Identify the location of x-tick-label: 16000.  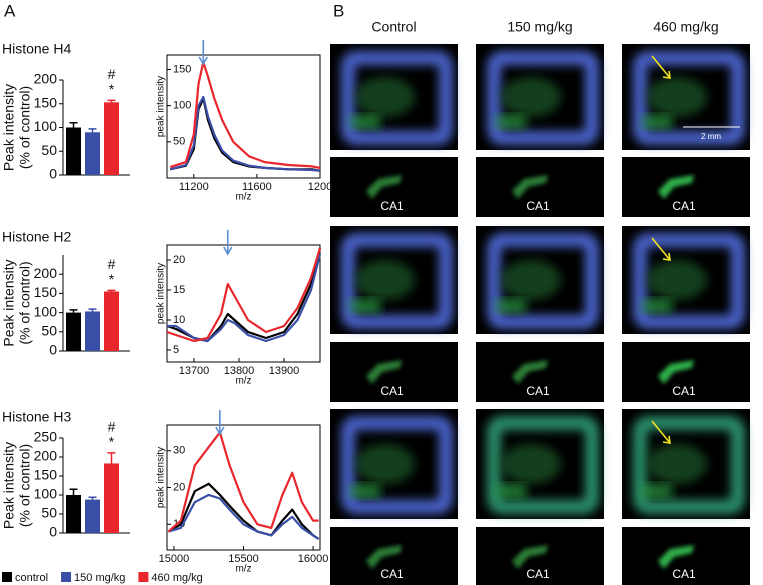
(313, 559).